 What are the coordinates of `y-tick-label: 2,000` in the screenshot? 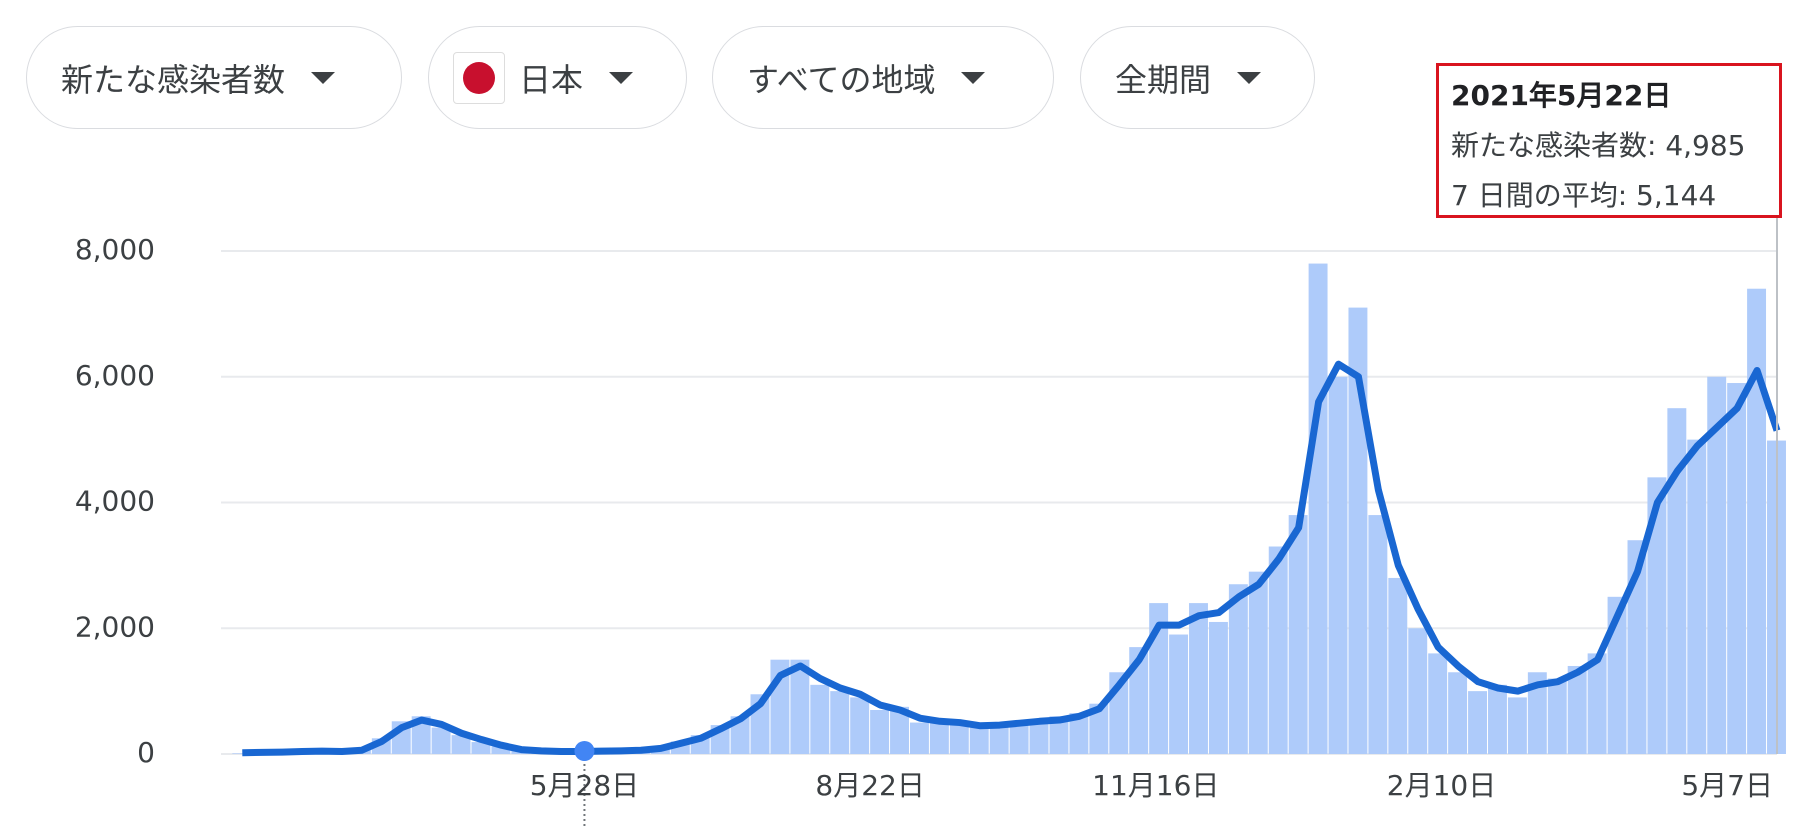 It's located at (115, 626).